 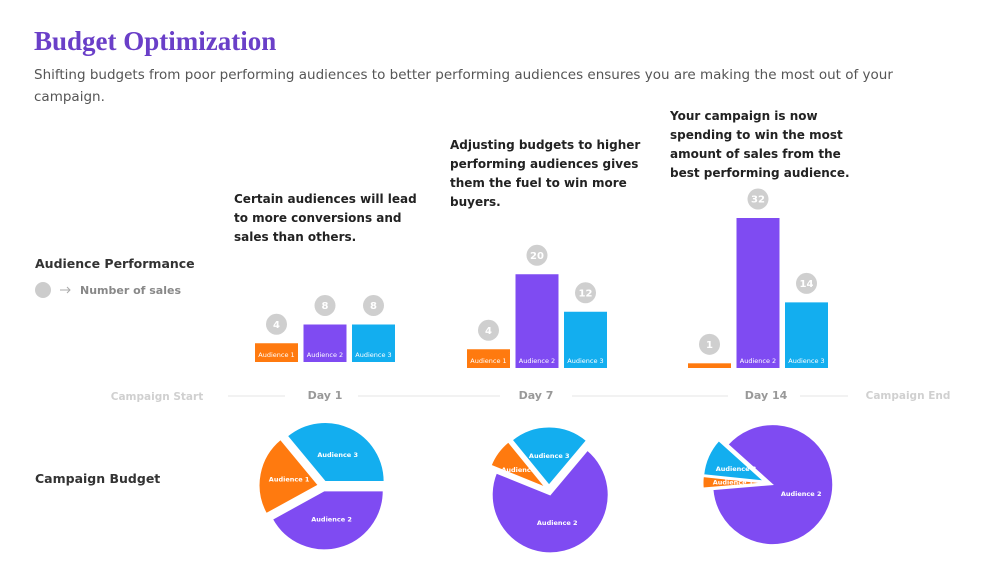 What do you see at coordinates (760, 173) in the screenshot?
I see `annotation-line: best performing audience.` at bounding box center [760, 173].